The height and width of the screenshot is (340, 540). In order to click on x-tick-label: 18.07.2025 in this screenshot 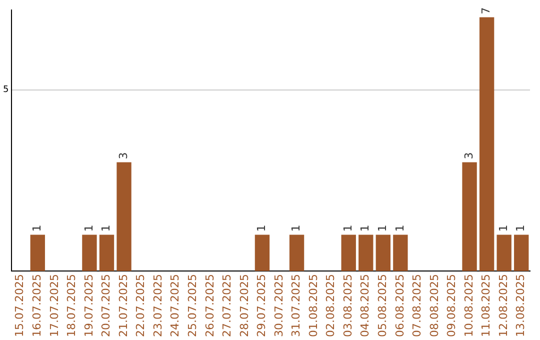, I will do `click(71, 306)`.